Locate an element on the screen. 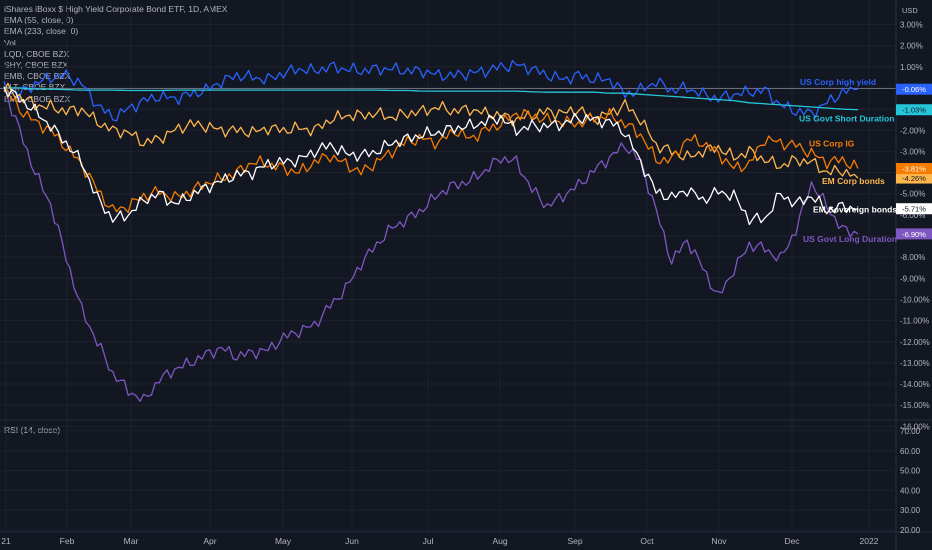  y-tick-label: -2.00% is located at coordinates (912, 130).